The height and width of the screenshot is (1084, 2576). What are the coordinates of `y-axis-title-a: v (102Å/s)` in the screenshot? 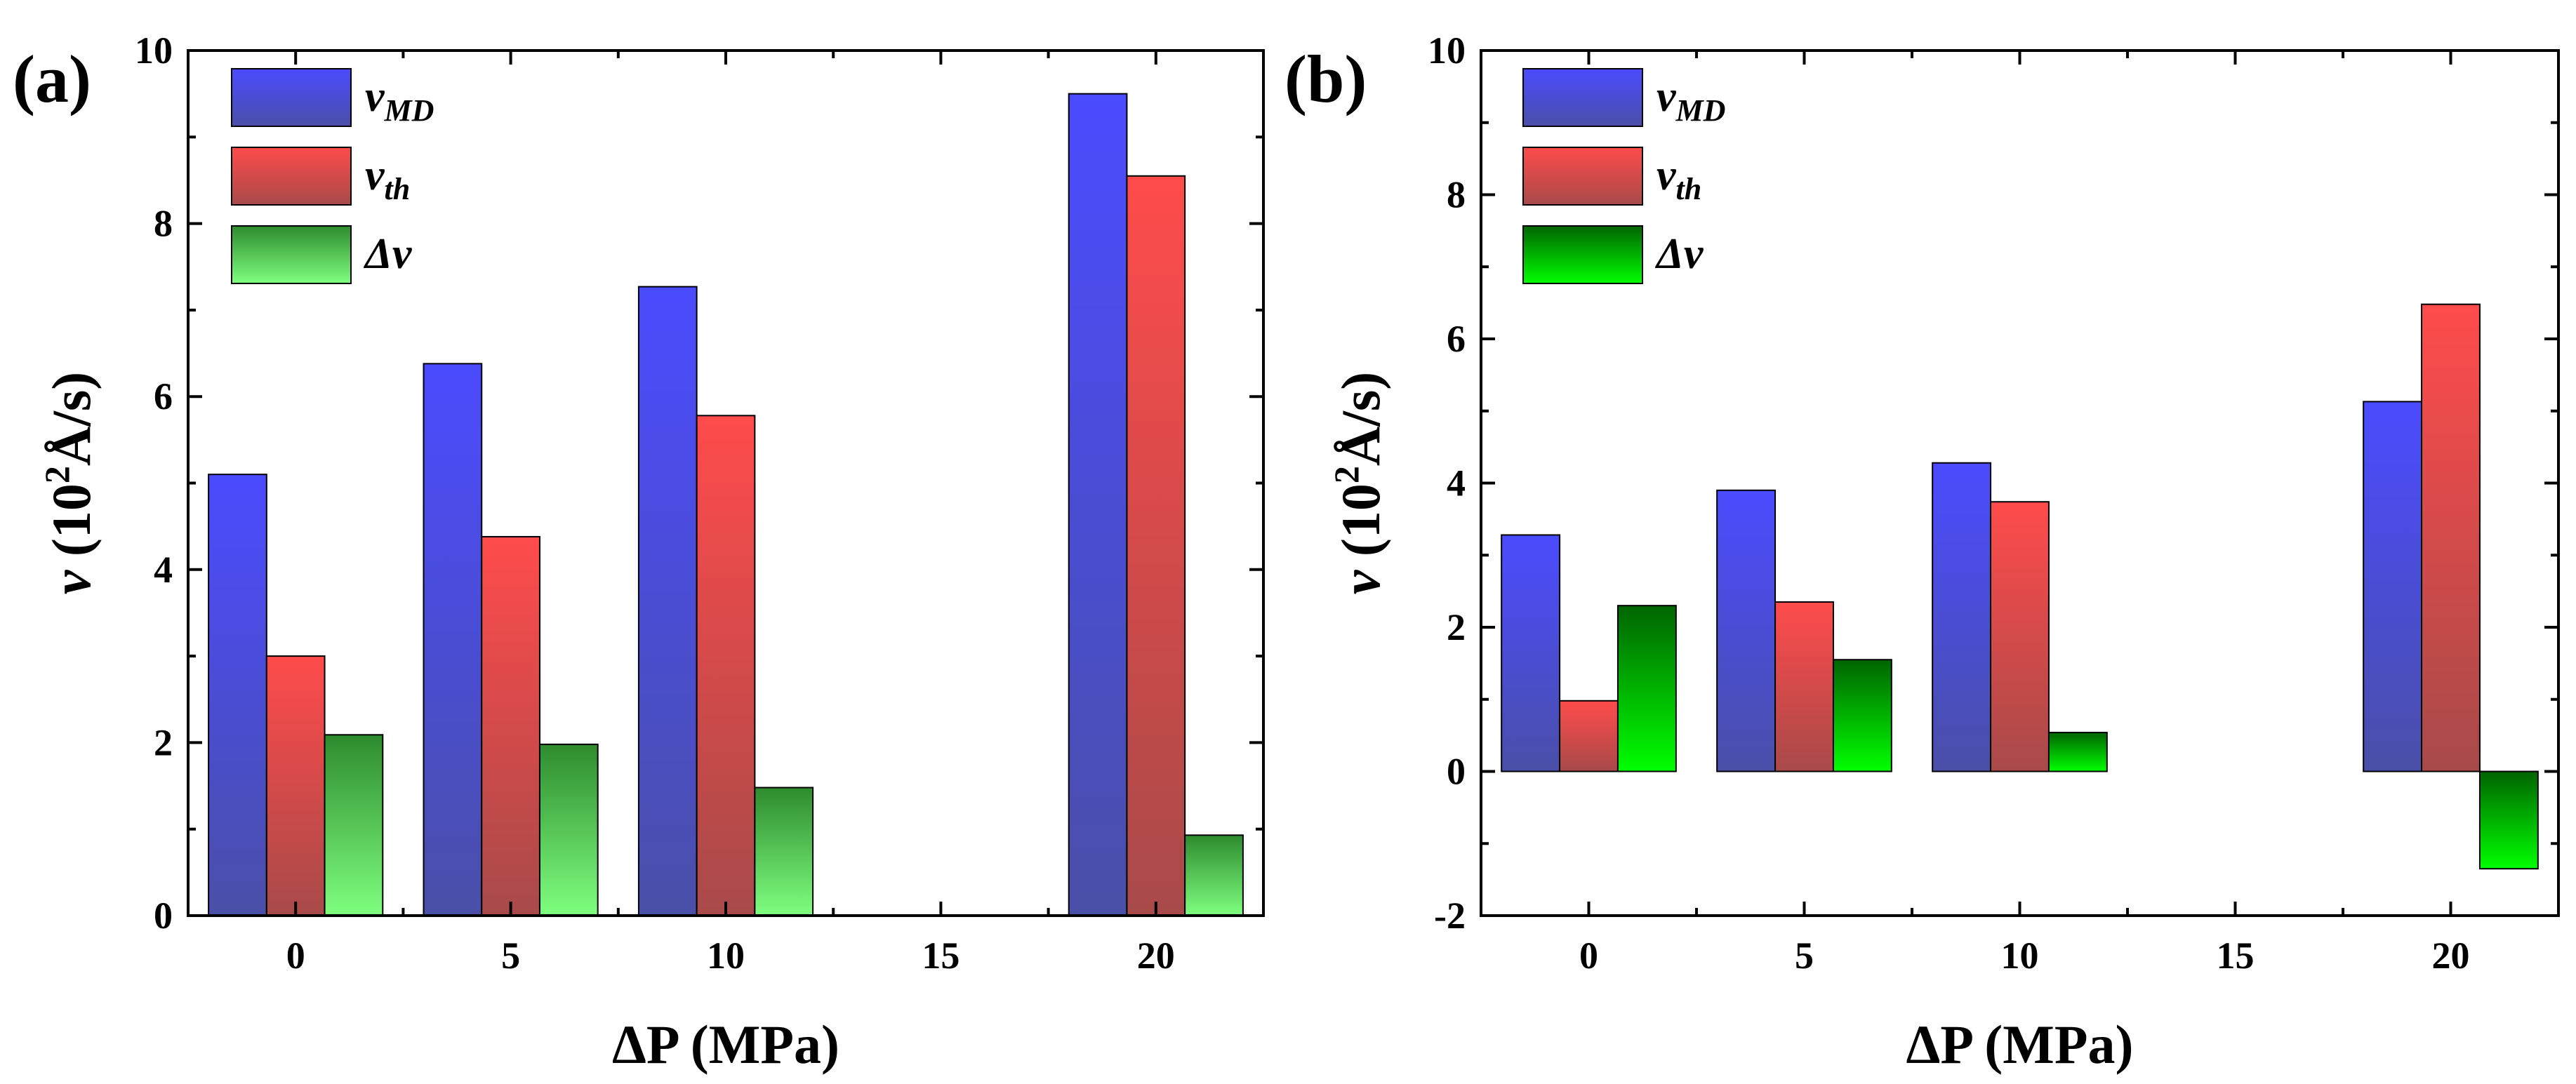 It's located at (70, 483).